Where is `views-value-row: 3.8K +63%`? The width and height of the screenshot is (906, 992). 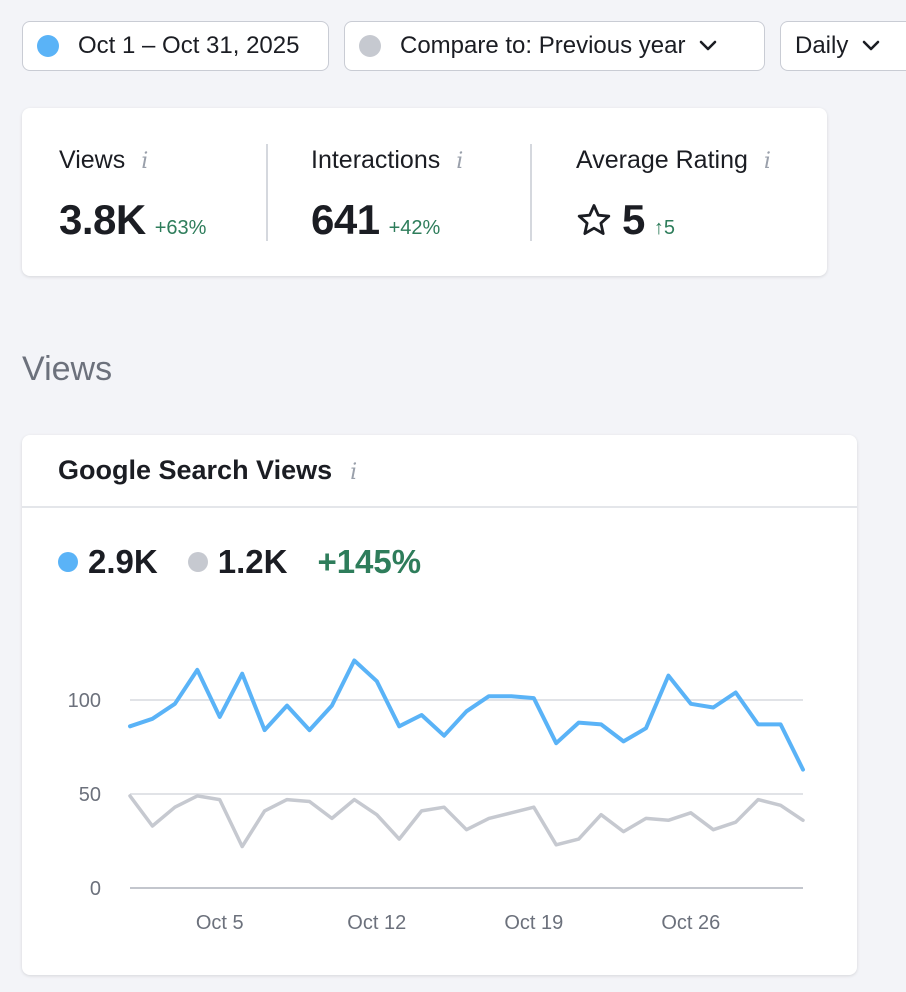 views-value-row: 3.8K +63% is located at coordinates (132, 220).